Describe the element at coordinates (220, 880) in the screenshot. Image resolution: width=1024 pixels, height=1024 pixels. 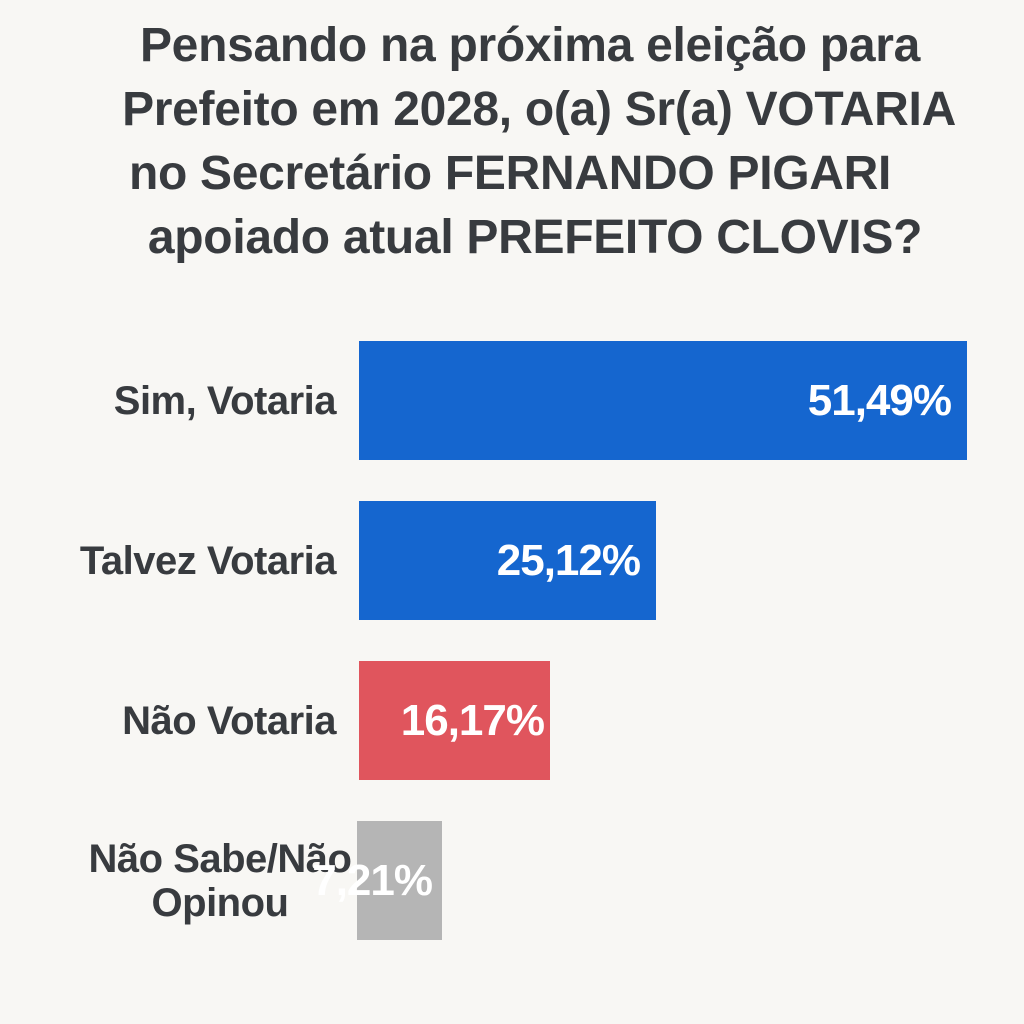
I see `category-label: Não Sabe/Não Opinou` at that location.